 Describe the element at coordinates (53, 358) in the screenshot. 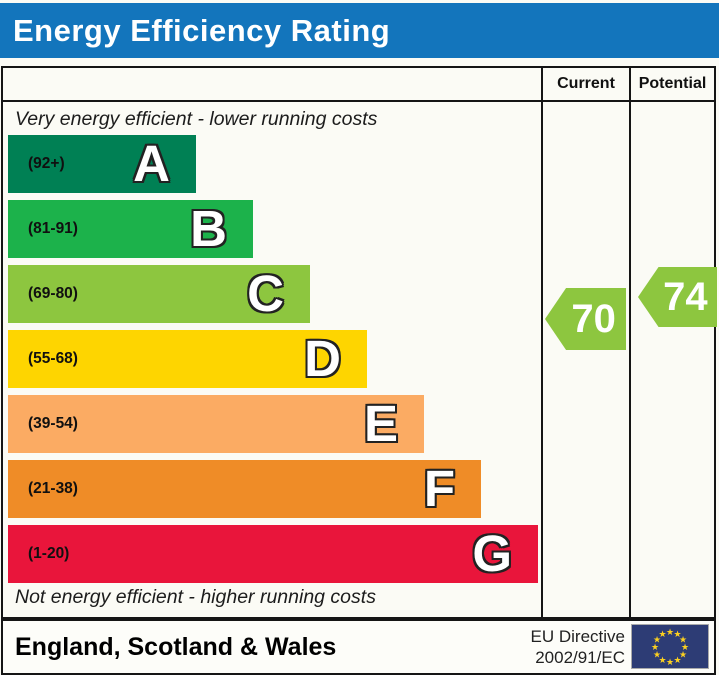

I see `band-d-range: (55-68)` at that location.